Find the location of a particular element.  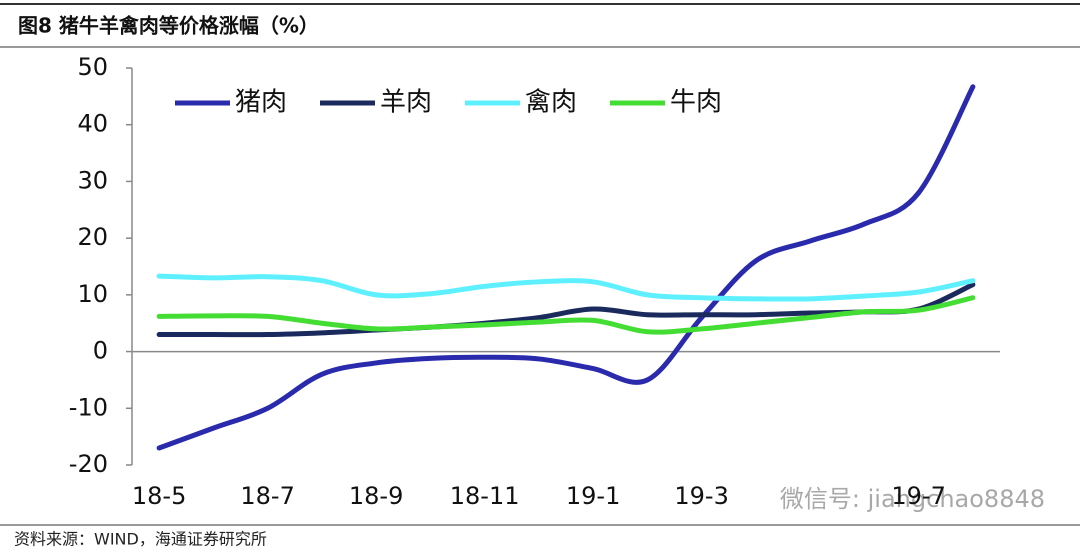

x-tick-label: 19-7 is located at coordinates (918, 496).